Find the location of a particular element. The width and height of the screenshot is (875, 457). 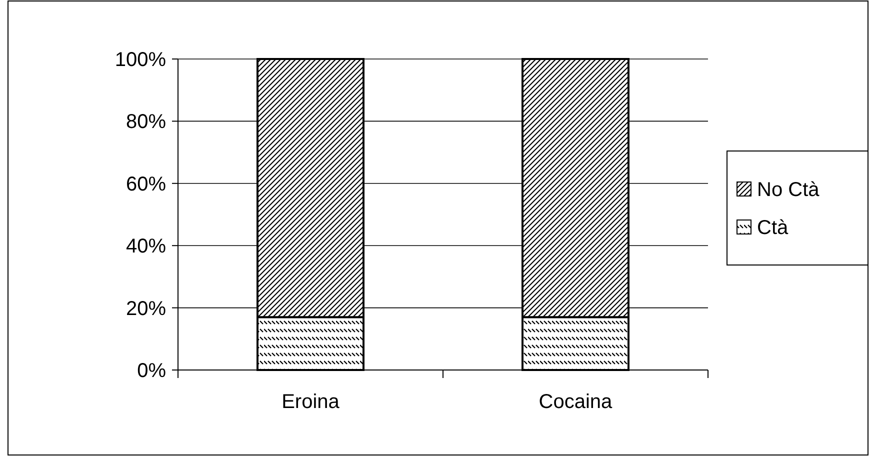

y-tick-label: 0% is located at coordinates (151, 371).